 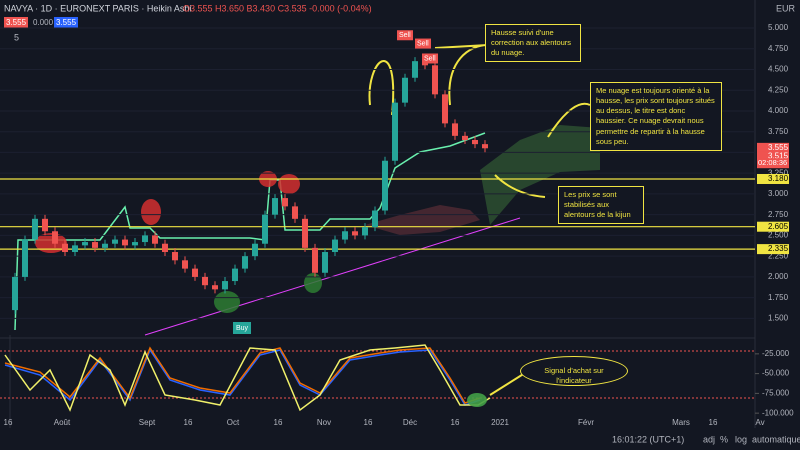 What do you see at coordinates (778, 276) in the screenshot?
I see `y-tick-label: 2.000` at bounding box center [778, 276].